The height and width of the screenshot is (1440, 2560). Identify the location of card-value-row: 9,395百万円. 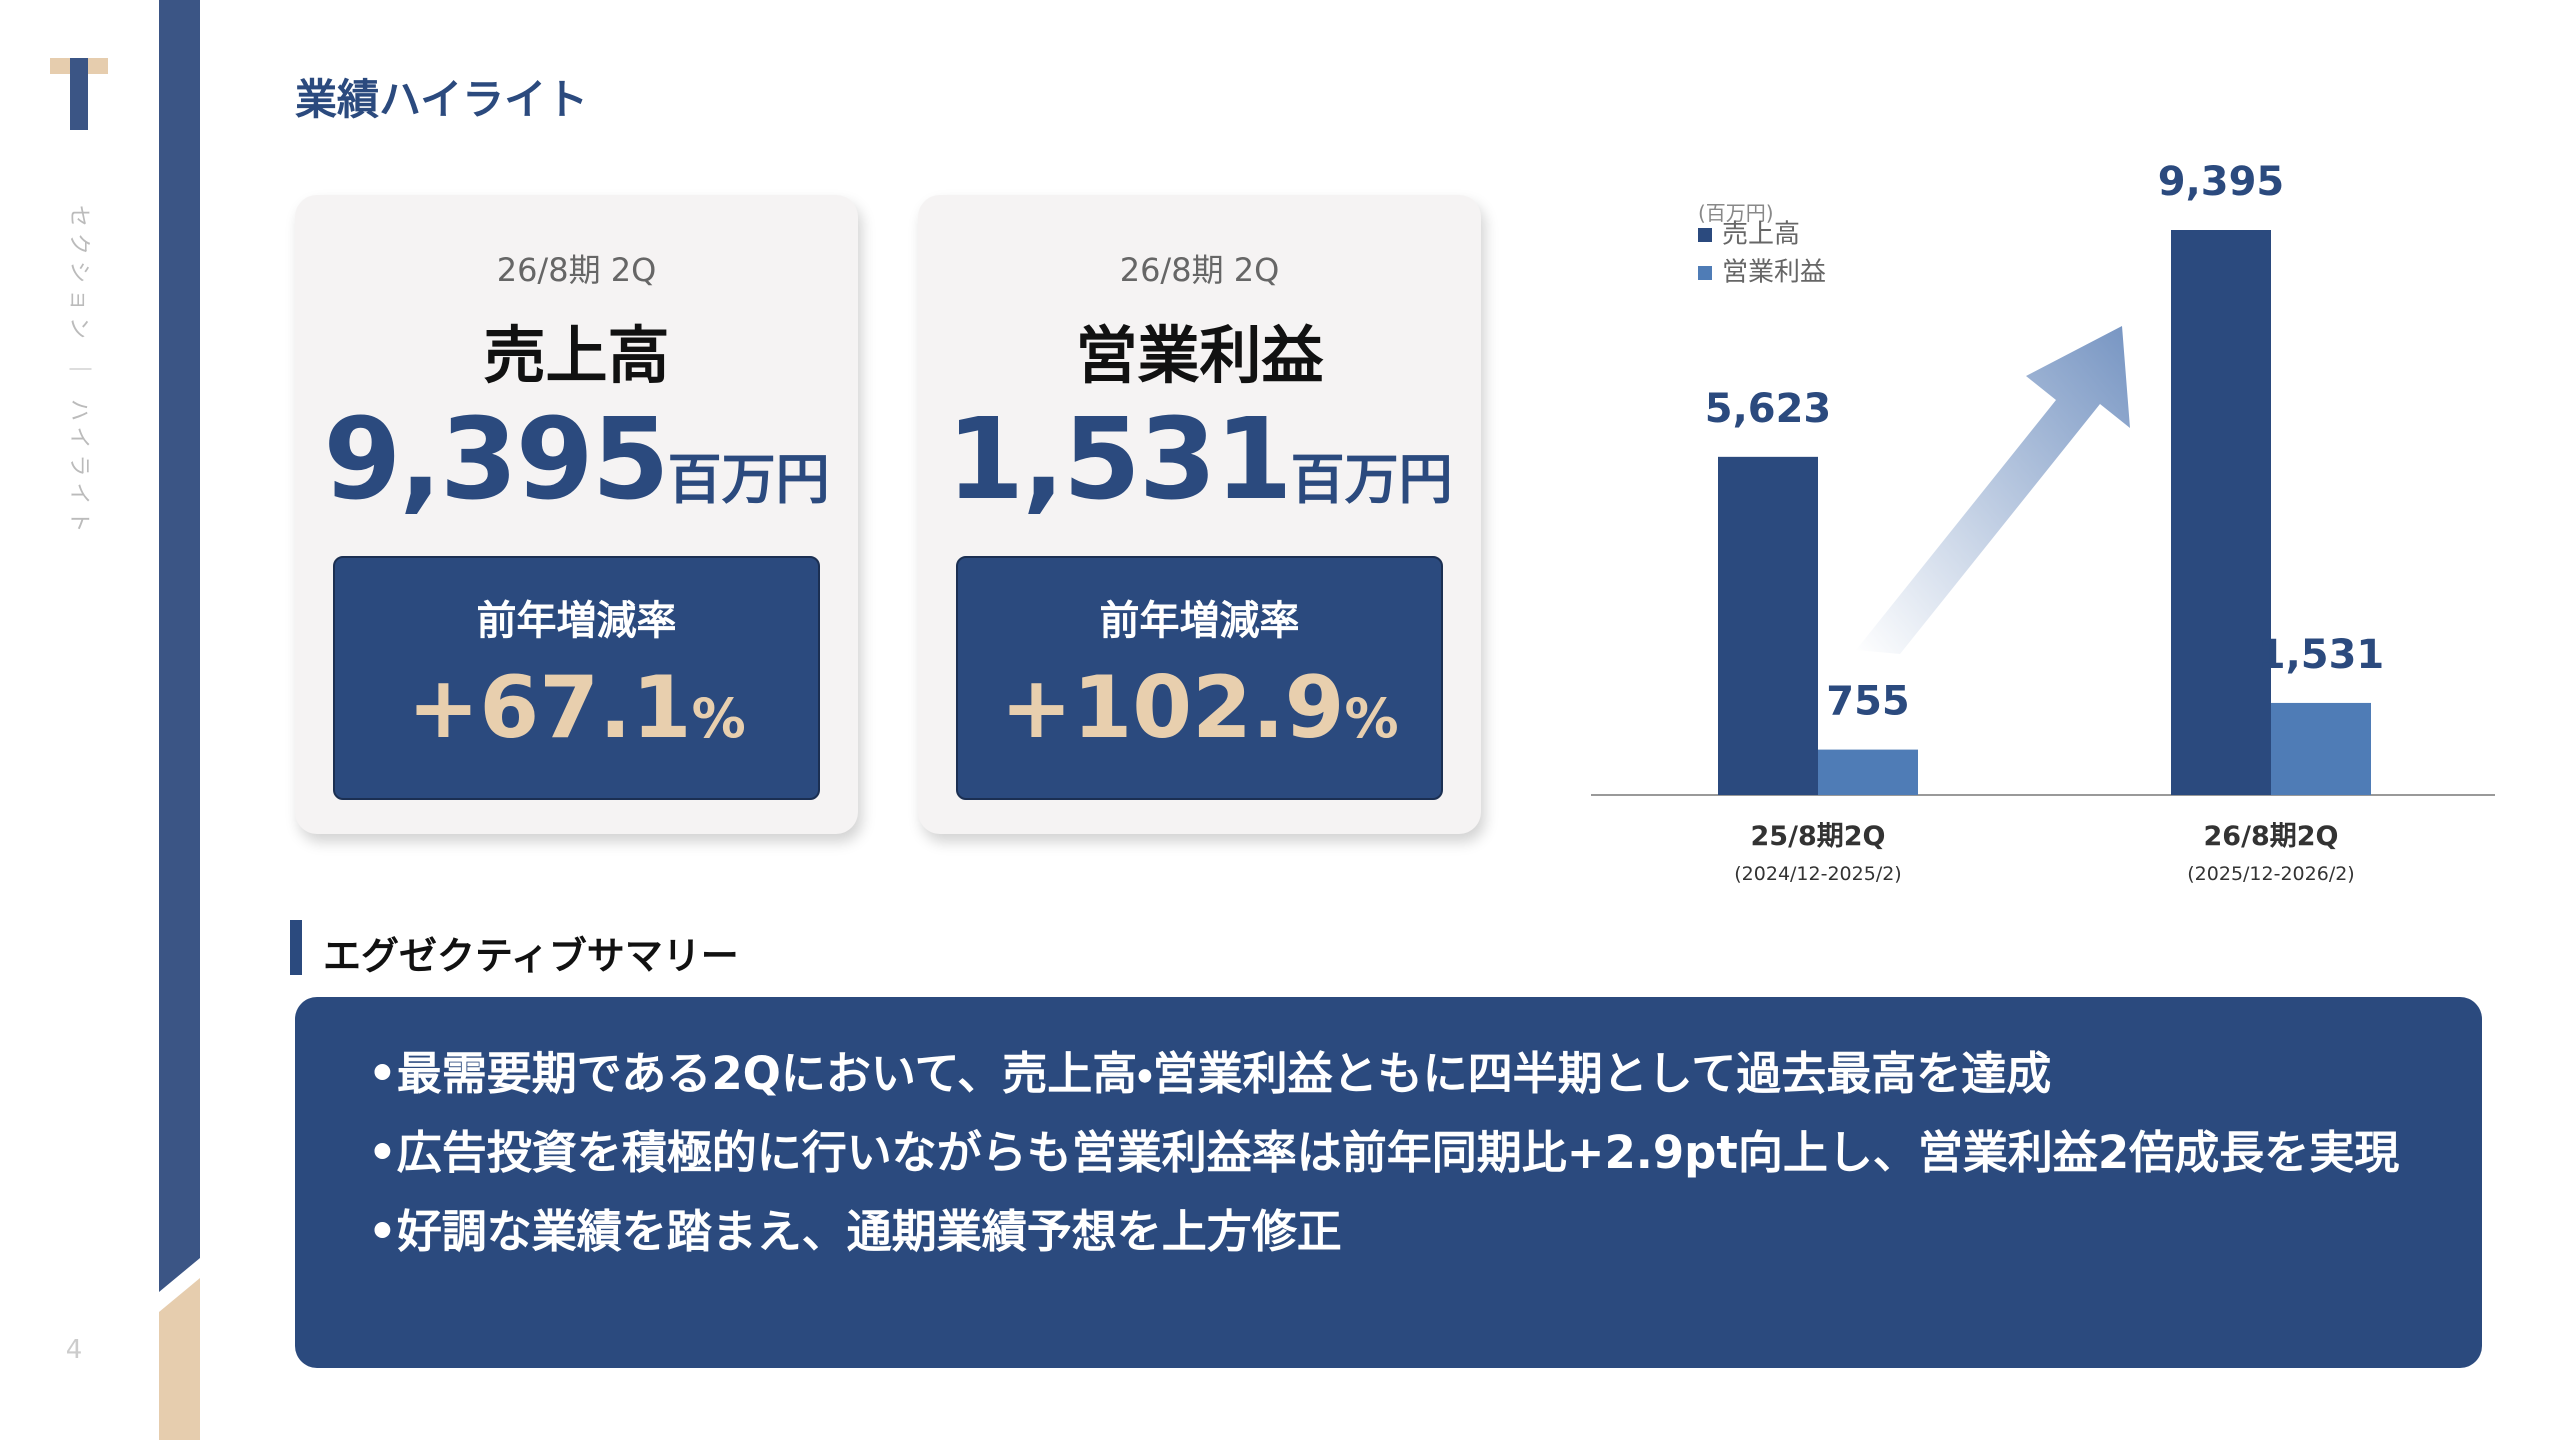
(576, 460).